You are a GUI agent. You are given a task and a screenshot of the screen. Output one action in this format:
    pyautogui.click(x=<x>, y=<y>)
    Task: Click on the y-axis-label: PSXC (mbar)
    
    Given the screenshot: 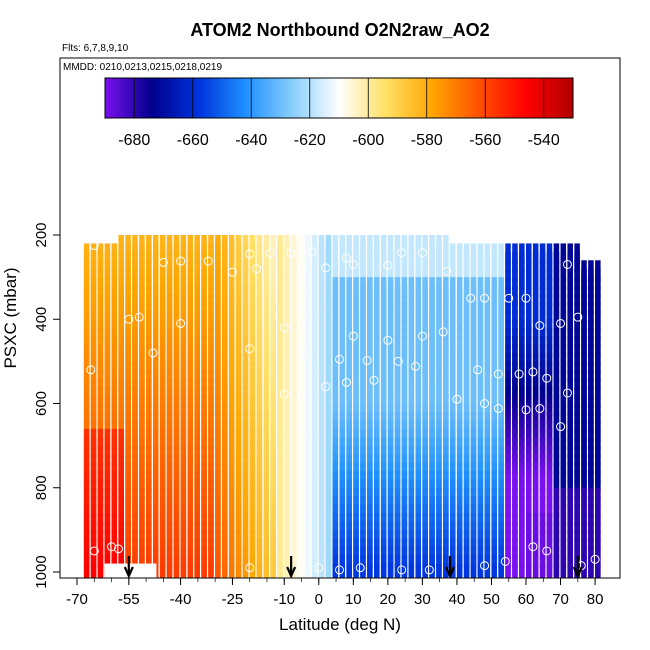 What is the action you would take?
    pyautogui.click(x=10, y=317)
    